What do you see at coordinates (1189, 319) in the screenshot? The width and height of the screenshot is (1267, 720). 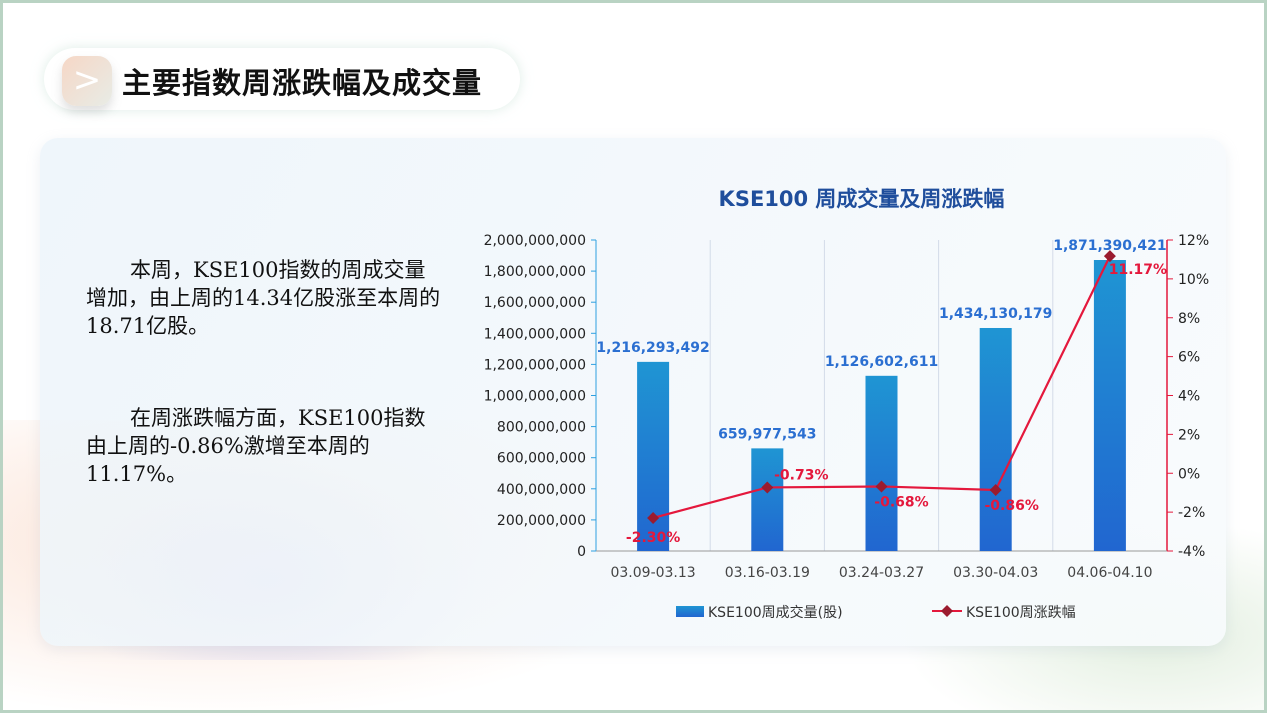 I see `right-axis-tick-label: 8%` at bounding box center [1189, 319].